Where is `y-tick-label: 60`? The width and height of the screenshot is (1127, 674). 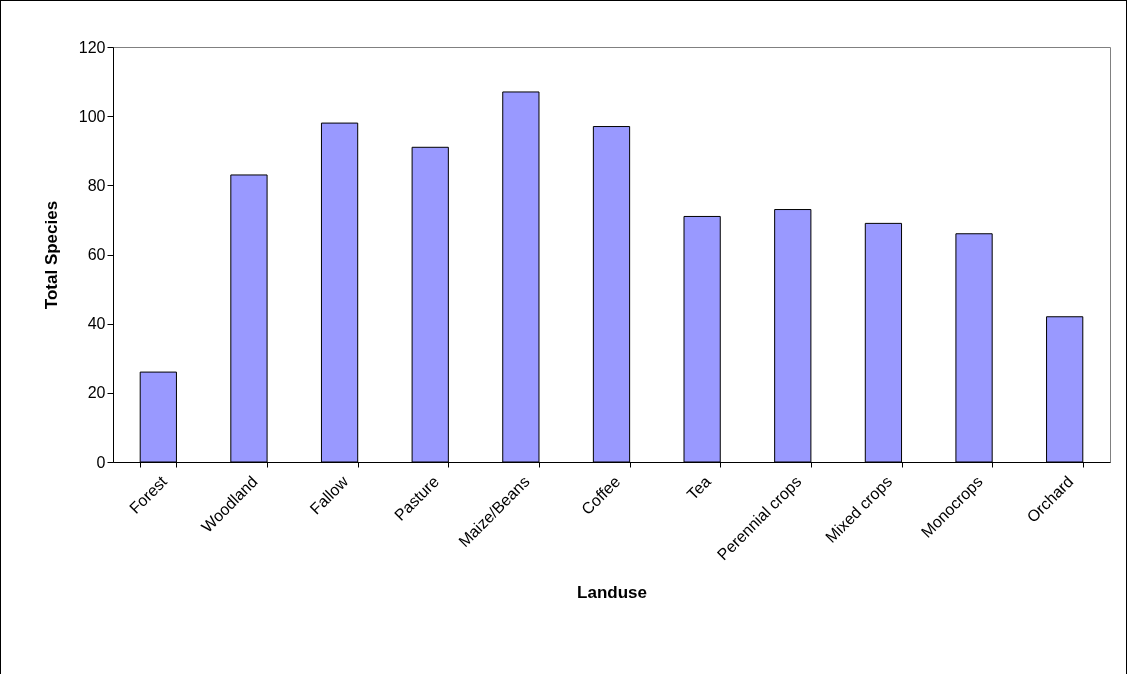
y-tick-label: 60 is located at coordinates (96, 254).